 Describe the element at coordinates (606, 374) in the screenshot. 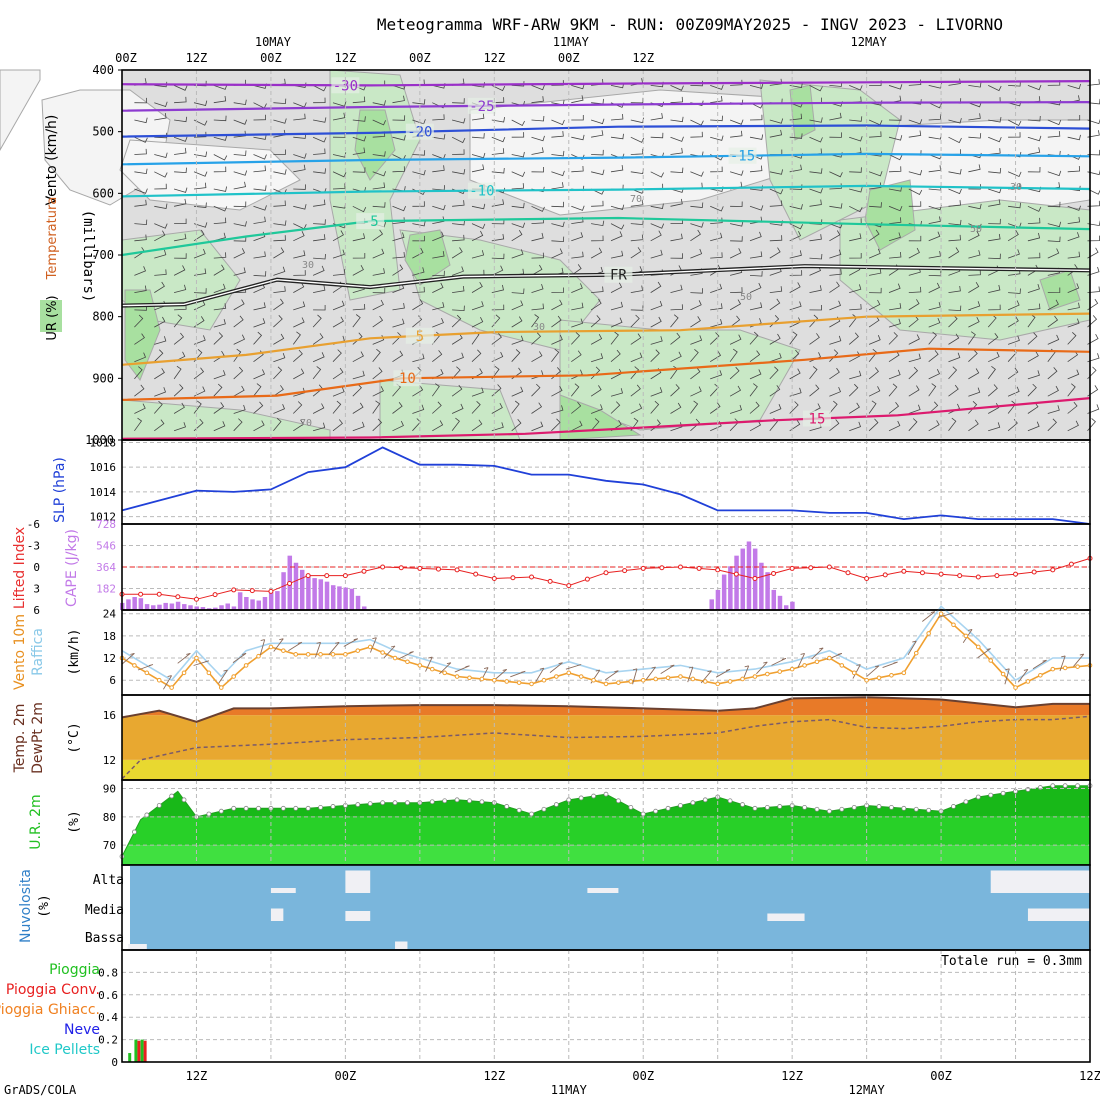

I see `isotherm-line` at that location.